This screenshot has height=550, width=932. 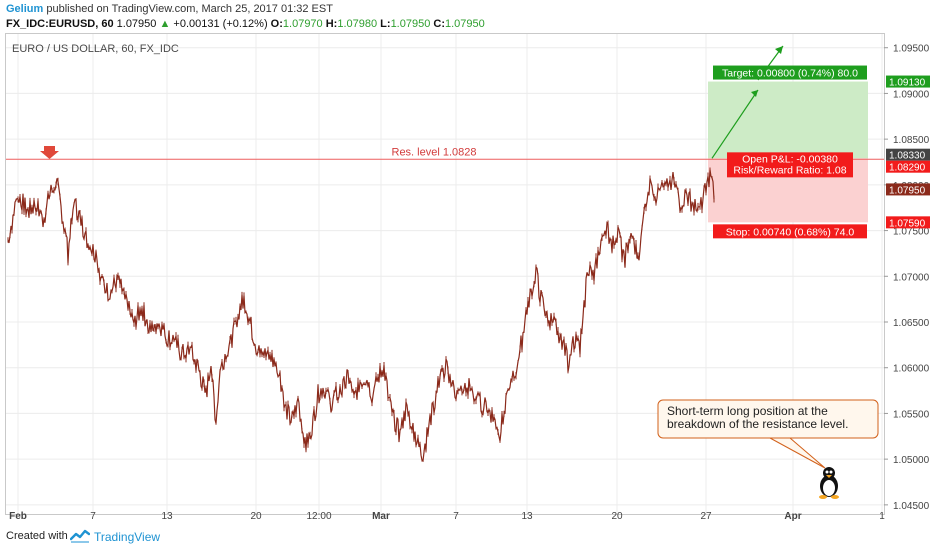 What do you see at coordinates (410, 24) in the screenshot?
I see `low-value: 1.07950` at bounding box center [410, 24].